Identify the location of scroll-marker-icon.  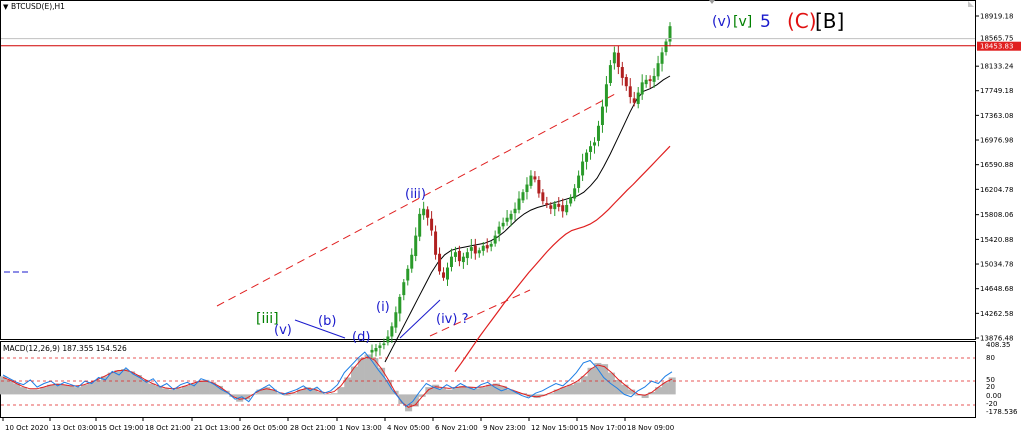
(971, 4).